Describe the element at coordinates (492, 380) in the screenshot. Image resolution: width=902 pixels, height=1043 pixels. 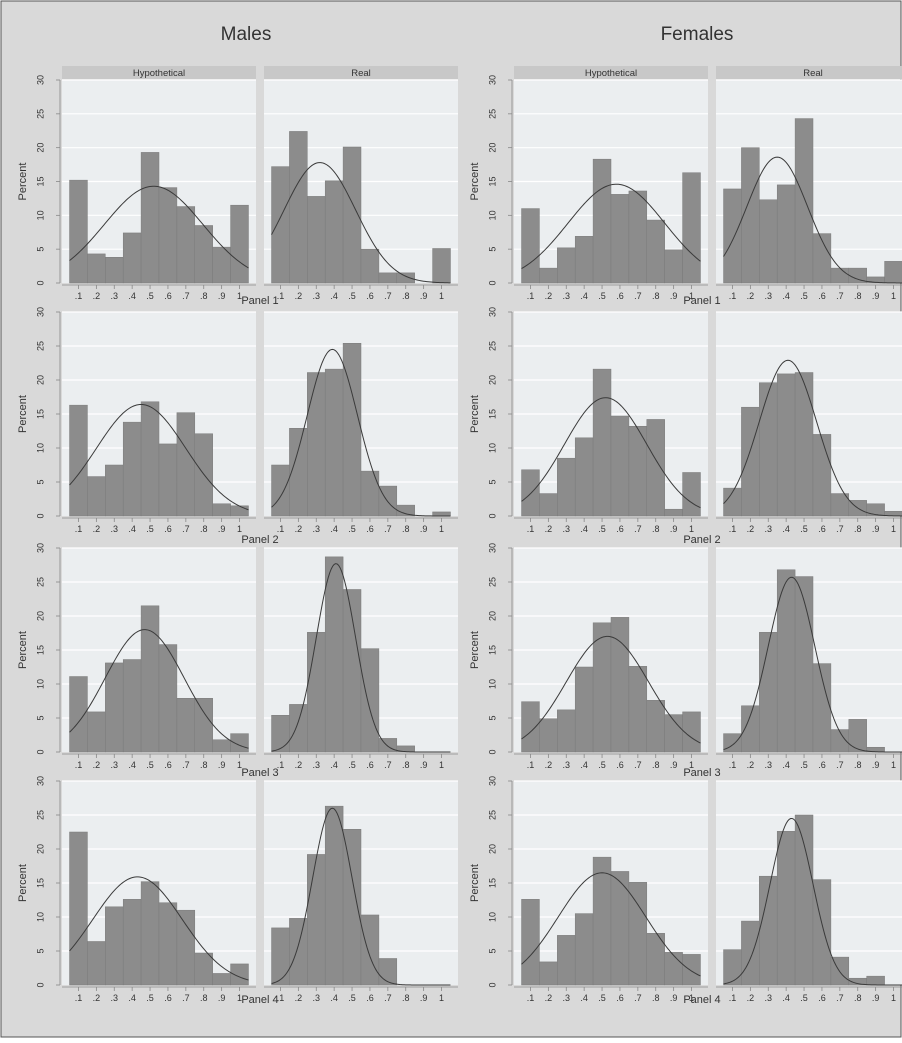
I see `y-tick-label: 20` at that location.